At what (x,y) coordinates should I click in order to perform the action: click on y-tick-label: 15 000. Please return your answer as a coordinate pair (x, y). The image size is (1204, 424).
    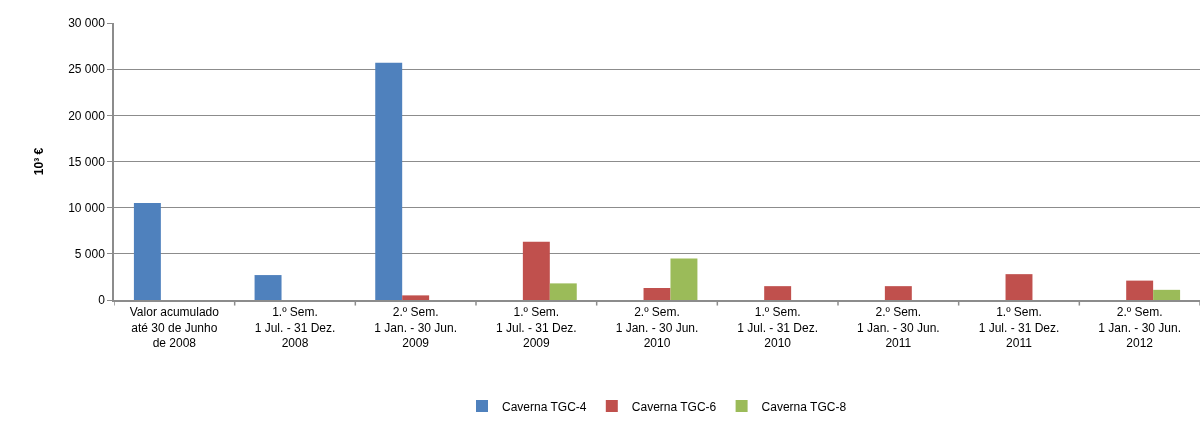
    Looking at the image, I should click on (87, 161).